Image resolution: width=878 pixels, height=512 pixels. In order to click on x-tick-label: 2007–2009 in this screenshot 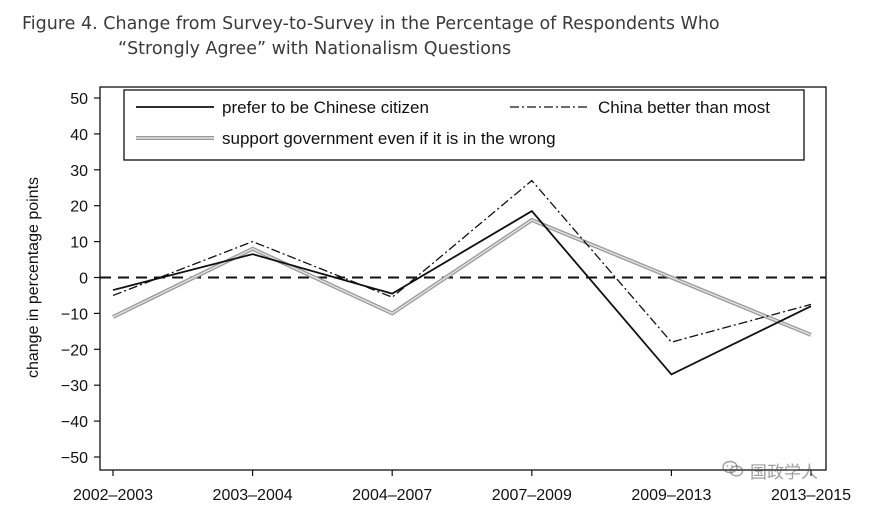, I will do `click(532, 495)`.